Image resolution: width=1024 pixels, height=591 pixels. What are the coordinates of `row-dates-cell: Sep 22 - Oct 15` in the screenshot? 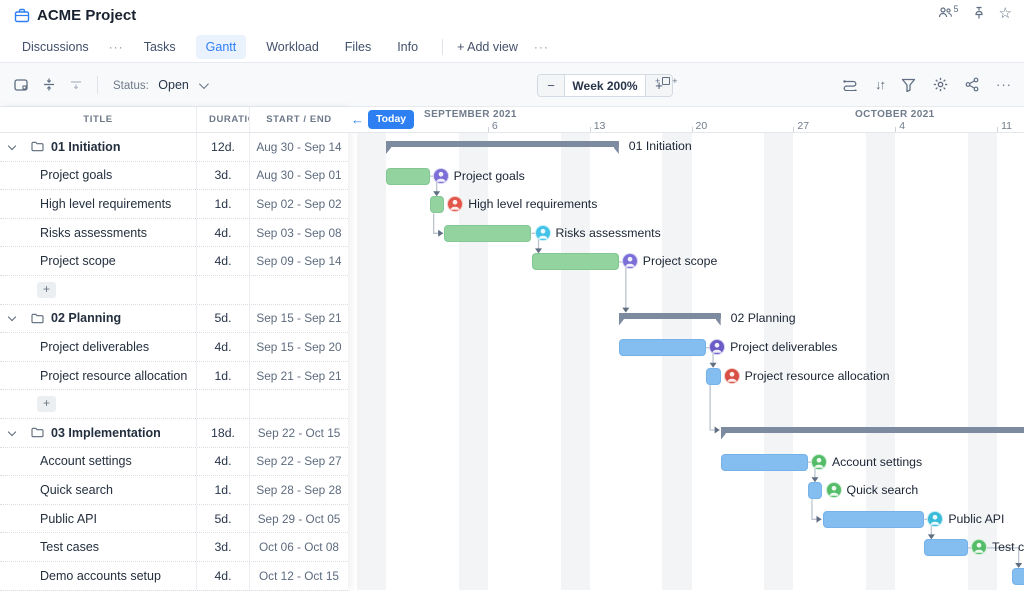 It's located at (299, 432).